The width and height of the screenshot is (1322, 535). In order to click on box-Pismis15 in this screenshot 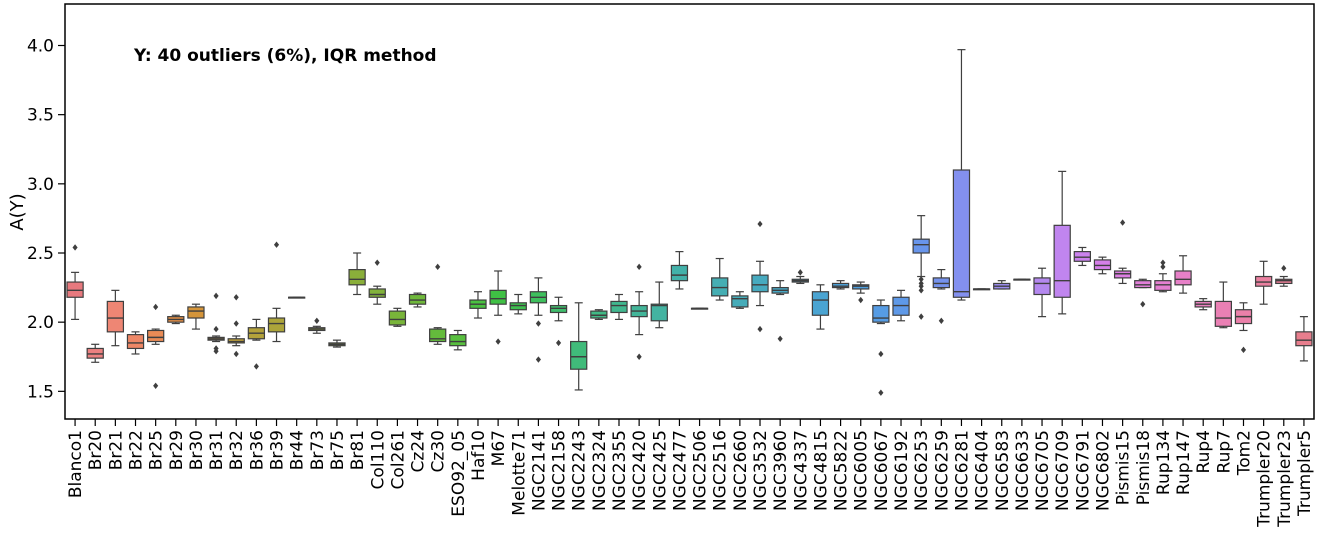, I will do `click(1122, 252)`.